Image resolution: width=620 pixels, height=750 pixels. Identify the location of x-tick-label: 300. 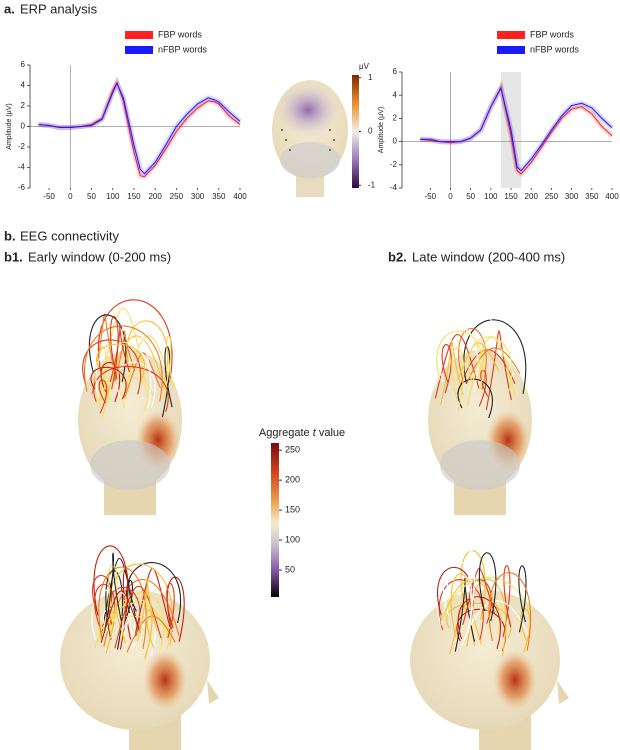
(198, 196).